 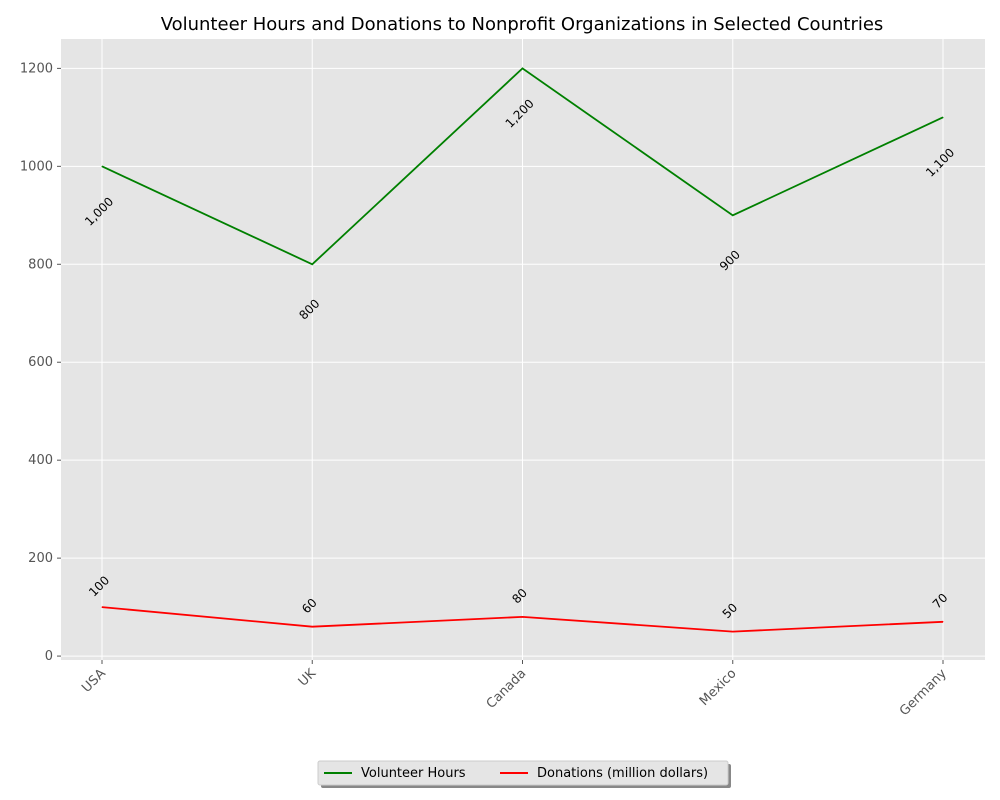 What do you see at coordinates (49, 656) in the screenshot?
I see `y-tick-label: 0` at bounding box center [49, 656].